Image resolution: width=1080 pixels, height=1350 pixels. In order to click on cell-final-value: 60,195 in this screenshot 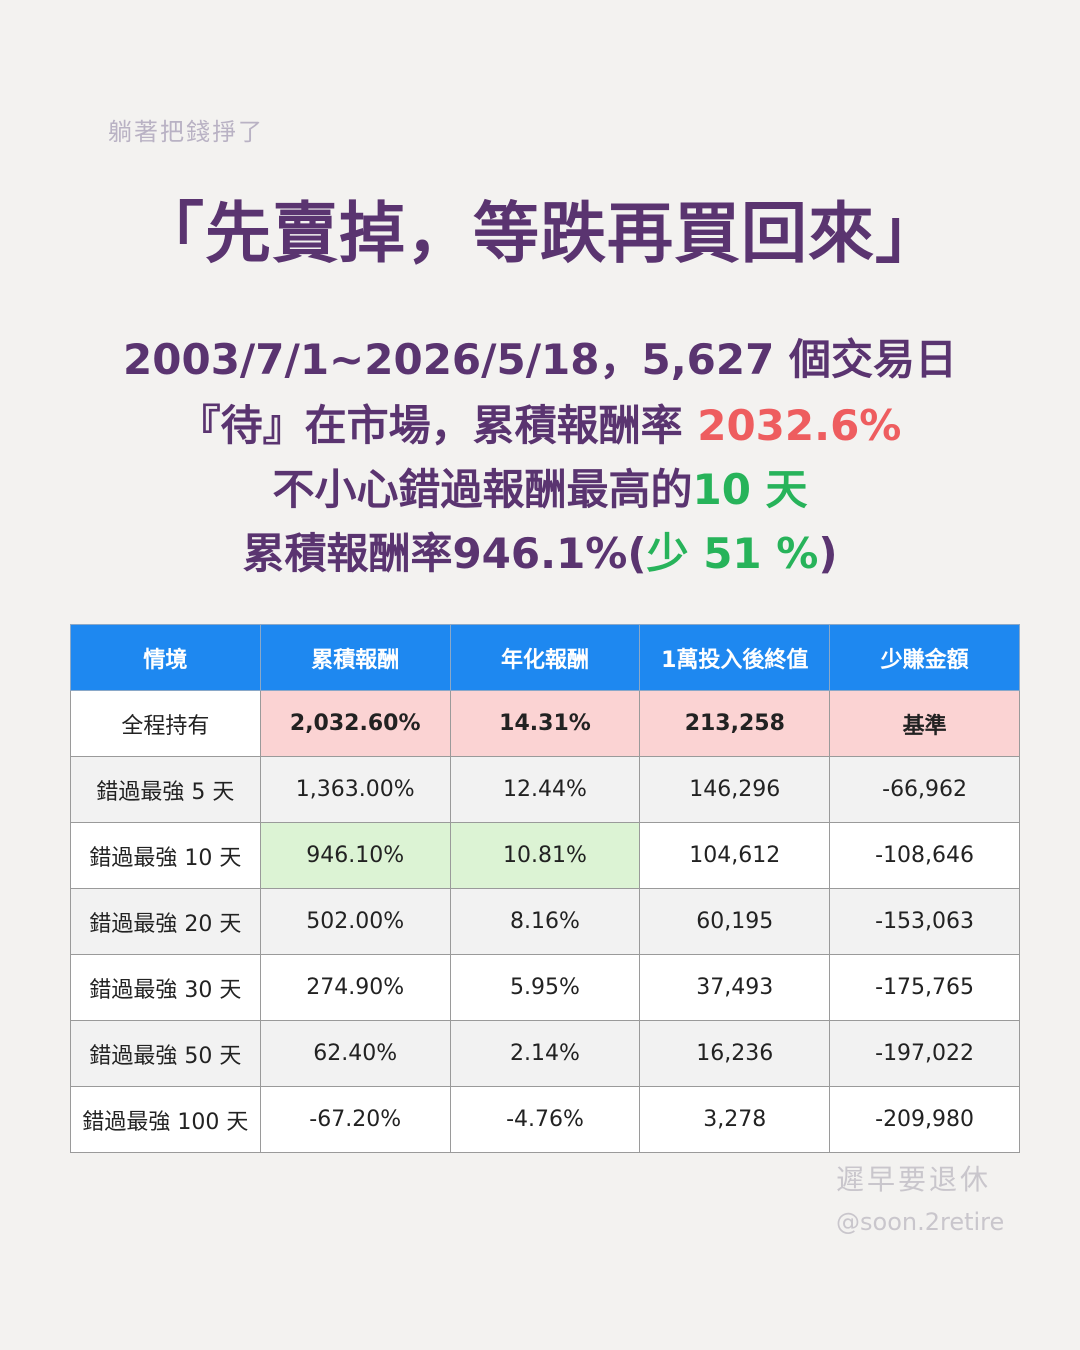, I will do `click(735, 921)`.